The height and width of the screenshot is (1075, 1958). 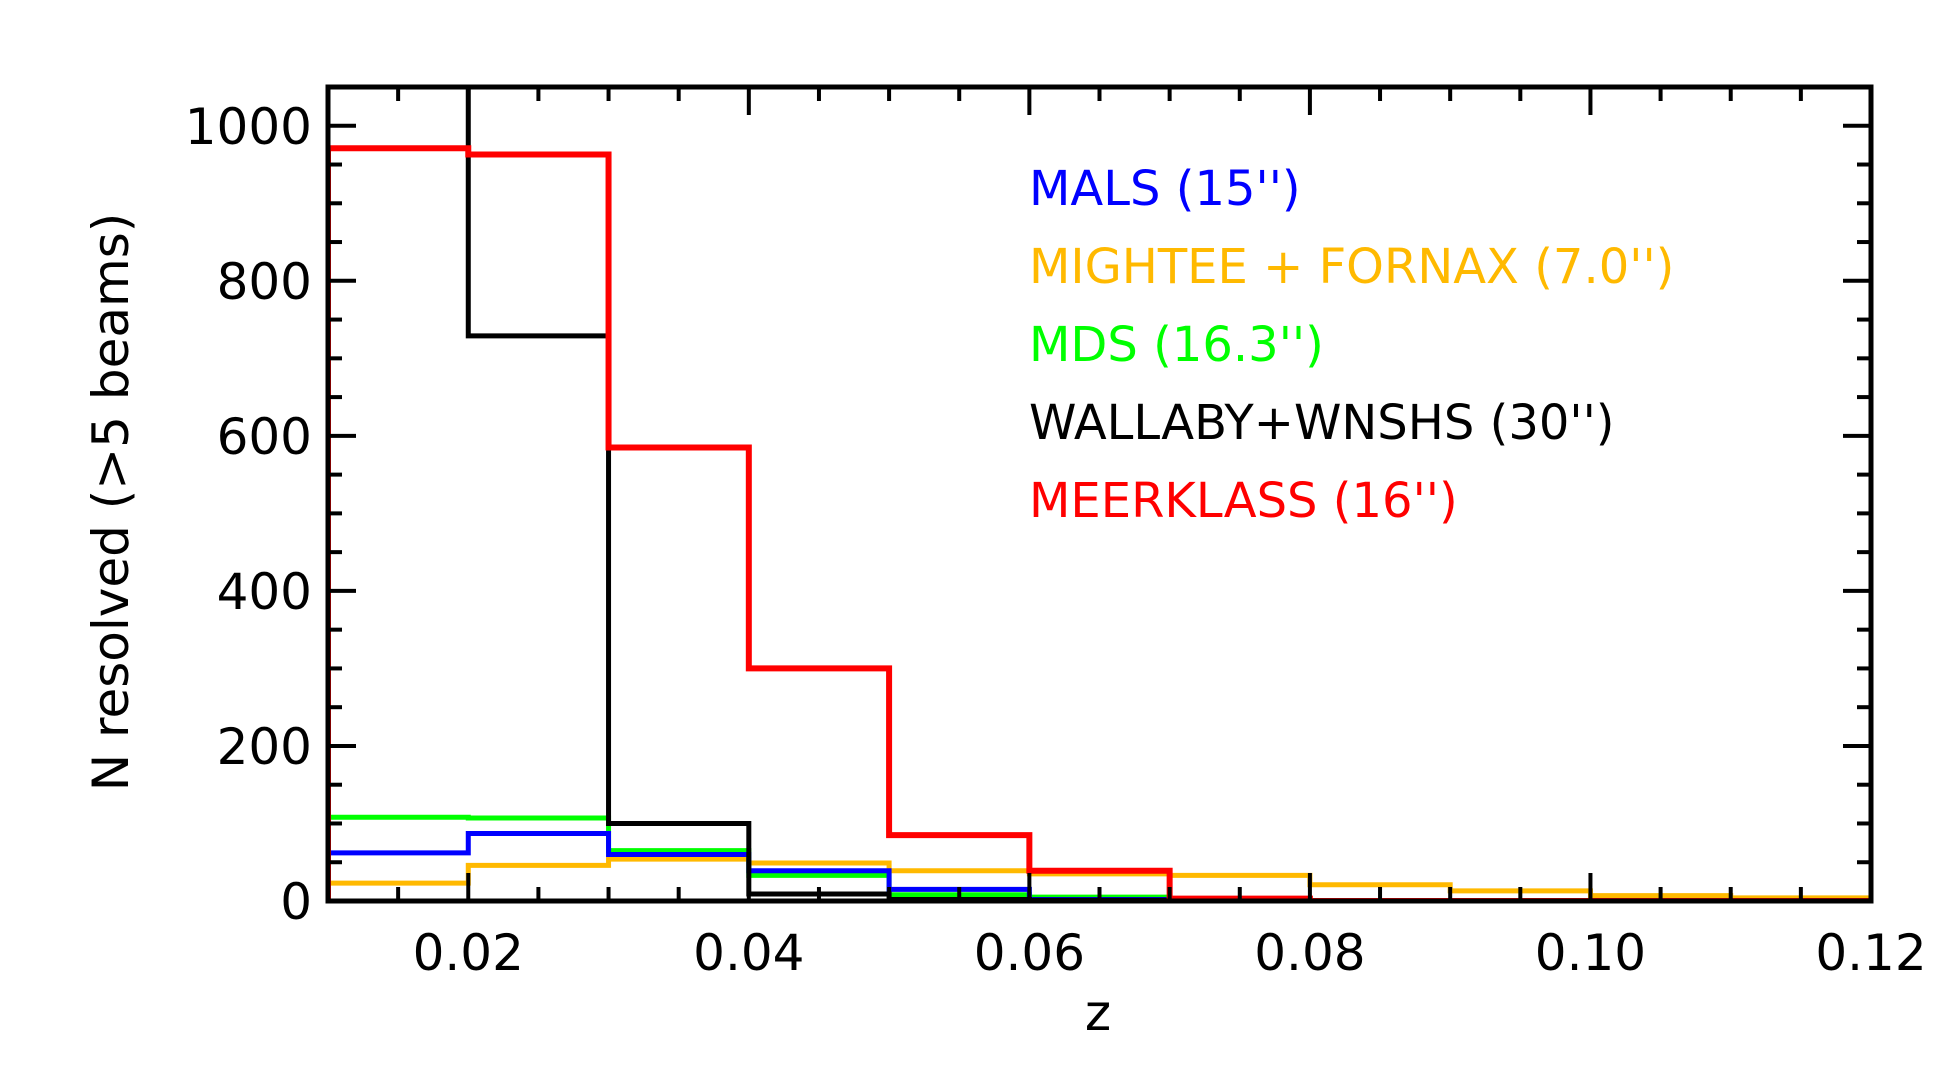 I want to click on y-tick-label: 800, so click(x=264, y=282).